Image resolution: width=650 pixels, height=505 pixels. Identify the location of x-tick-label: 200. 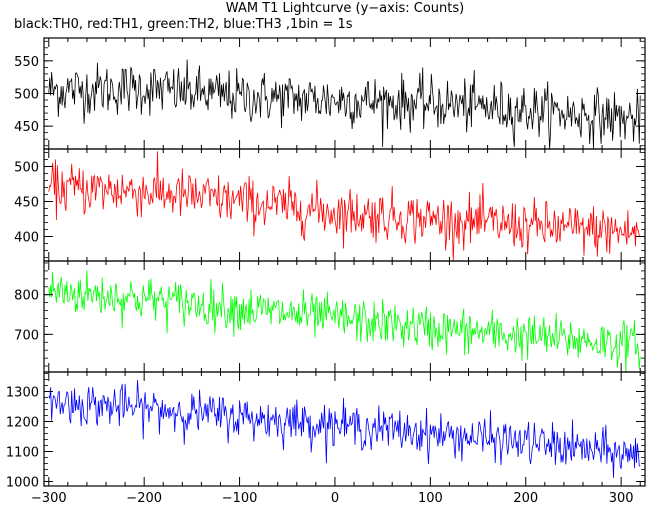
(525, 498).